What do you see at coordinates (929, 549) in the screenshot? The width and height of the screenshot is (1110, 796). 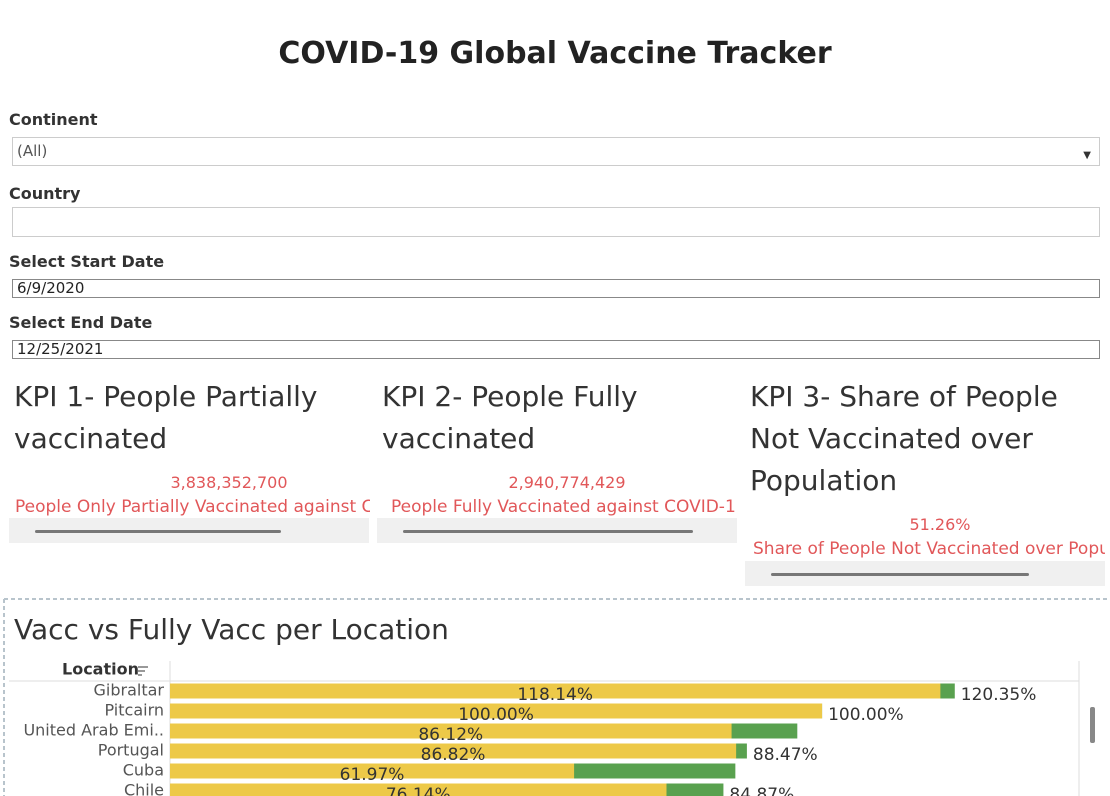 I see `kpi-description: Share of People Not Vaccinated over Popu` at bounding box center [929, 549].